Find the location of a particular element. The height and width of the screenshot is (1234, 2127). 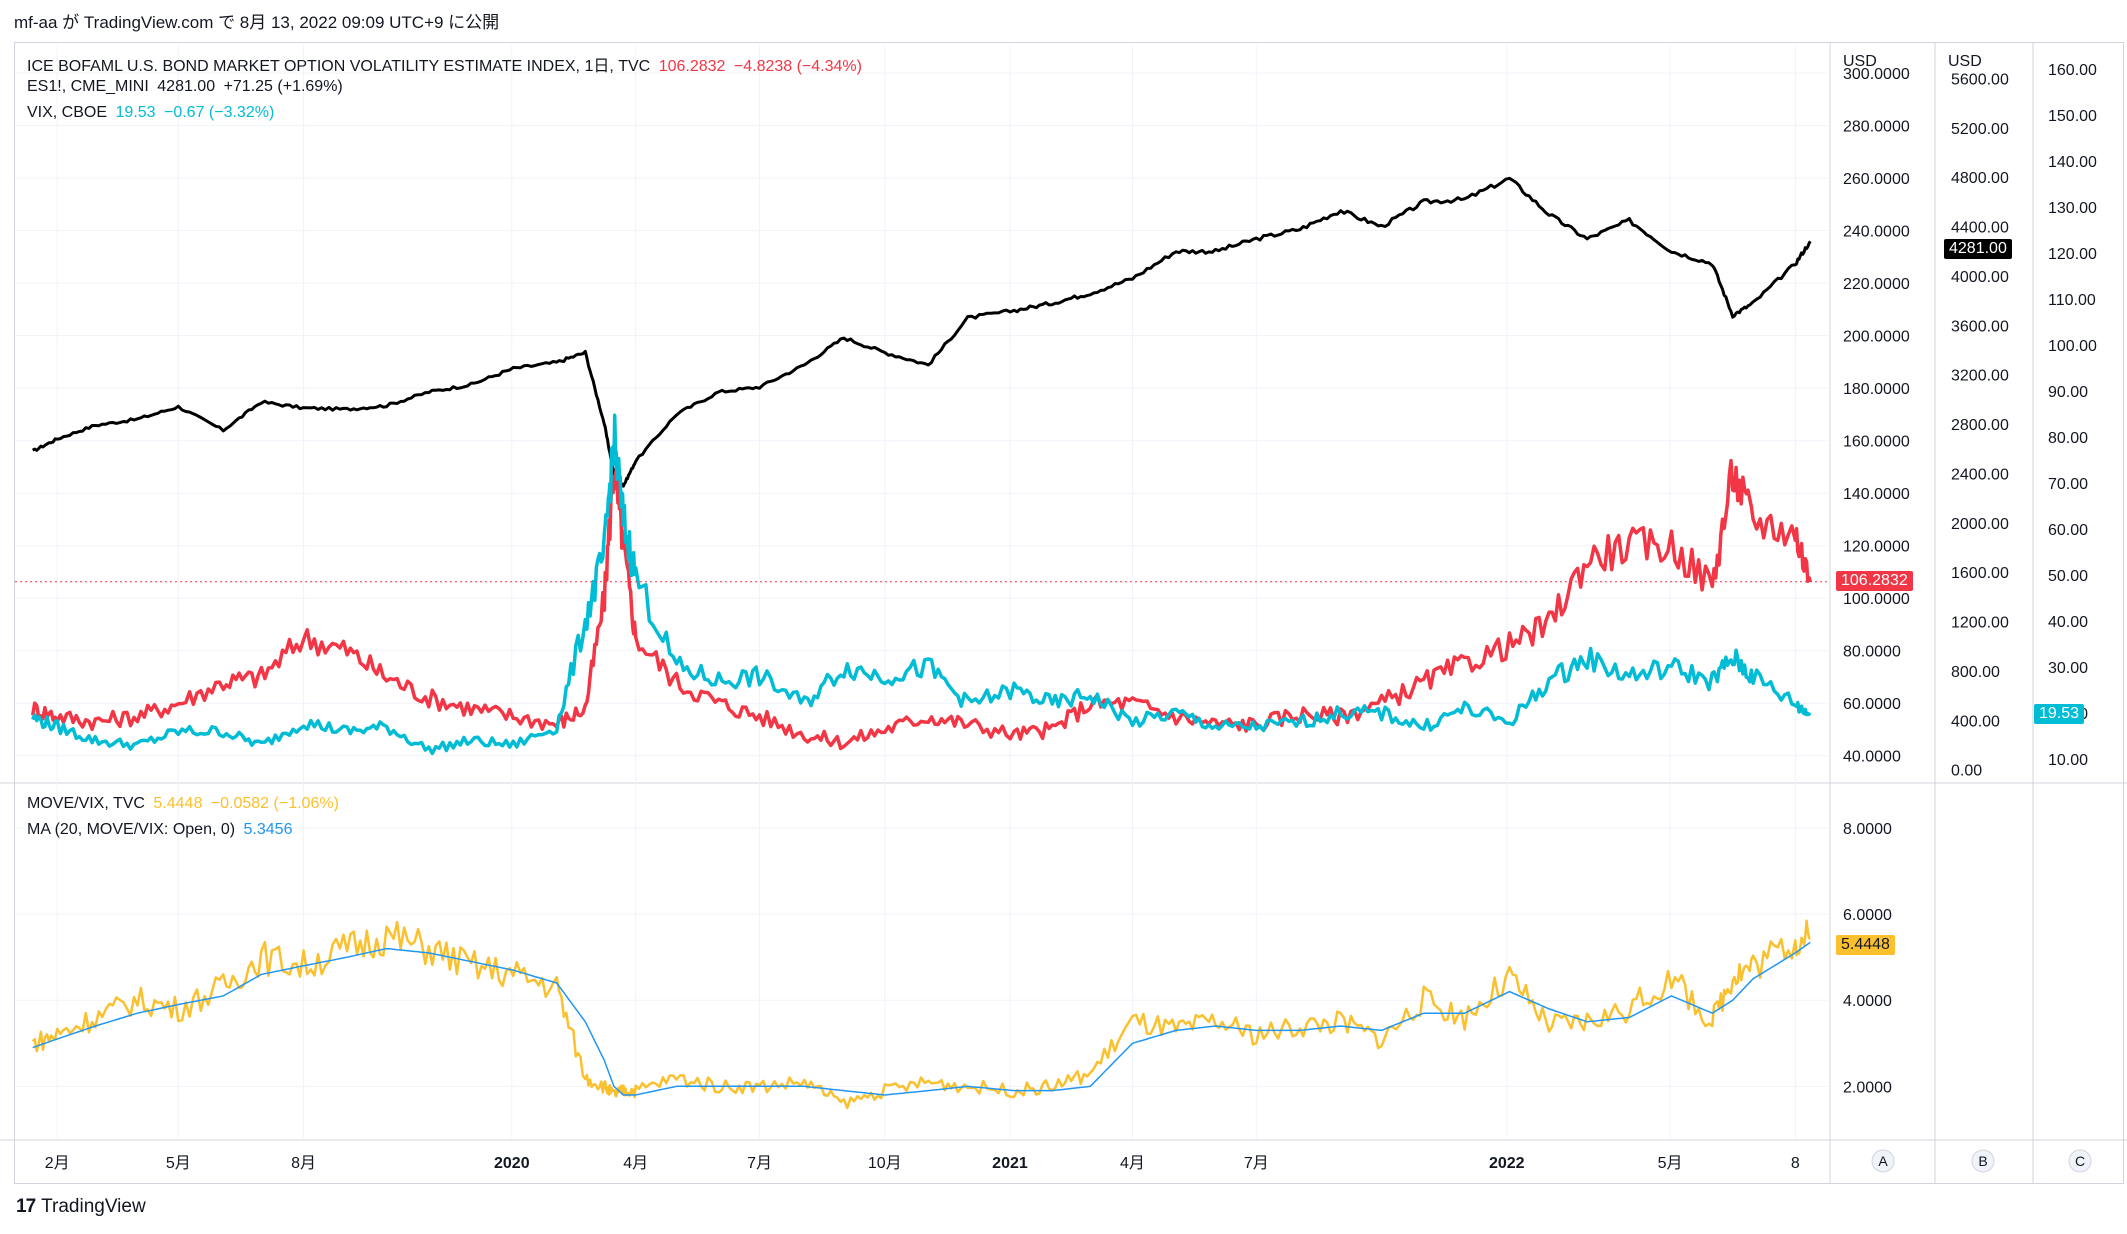

time-axis-label: 2月 is located at coordinates (57, 1163).